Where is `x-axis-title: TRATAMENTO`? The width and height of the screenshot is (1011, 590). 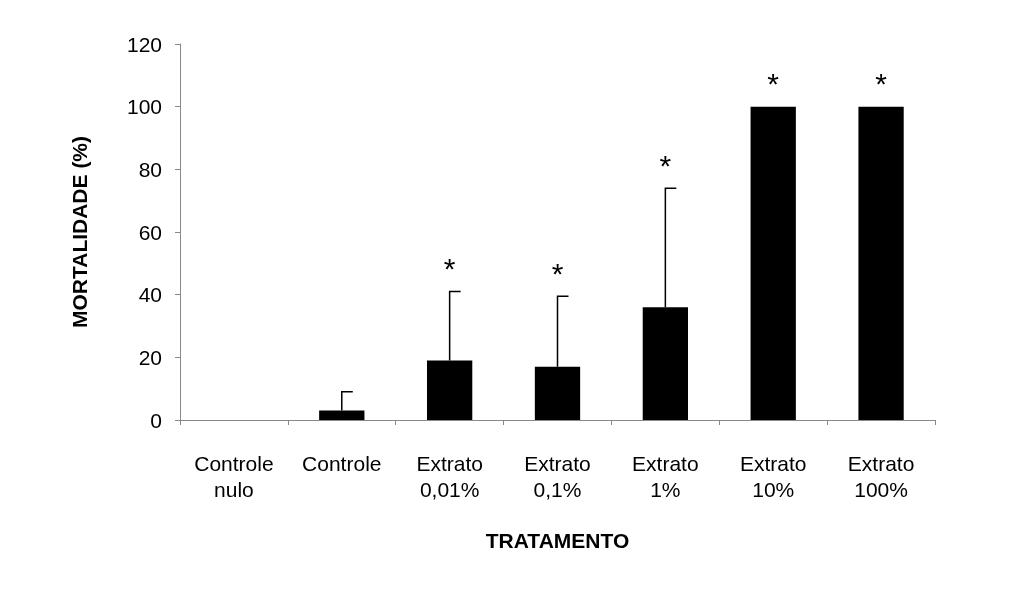 x-axis-title: TRATAMENTO is located at coordinates (557, 540).